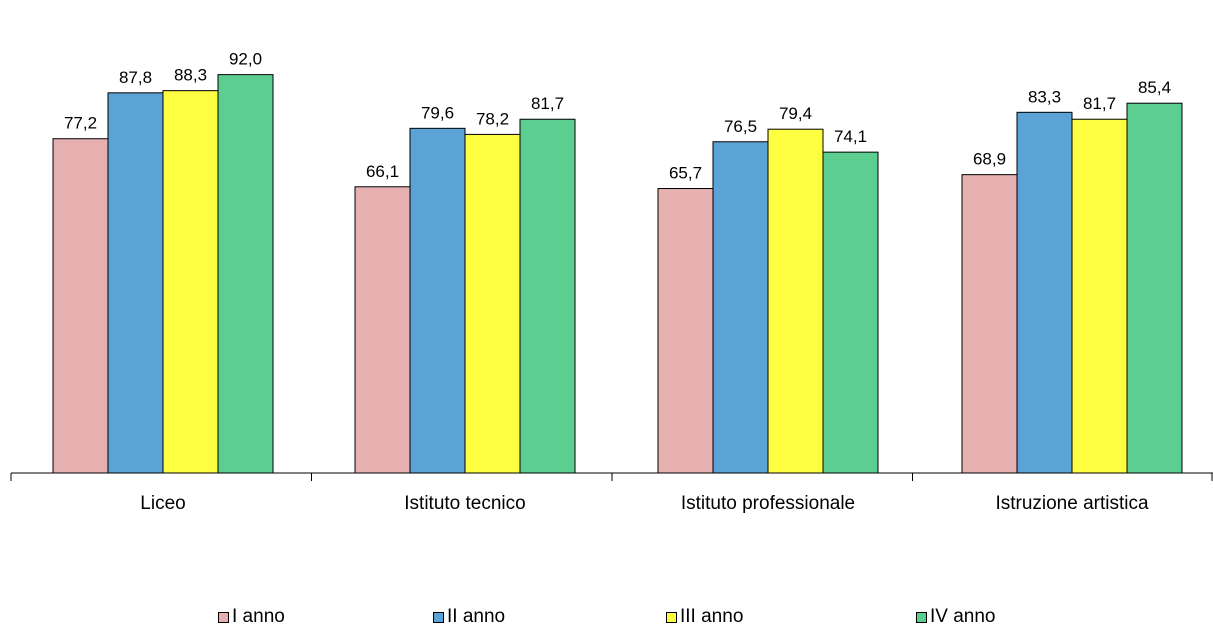  Describe the element at coordinates (437, 112) in the screenshot. I see `data-label: 79,6` at that location.